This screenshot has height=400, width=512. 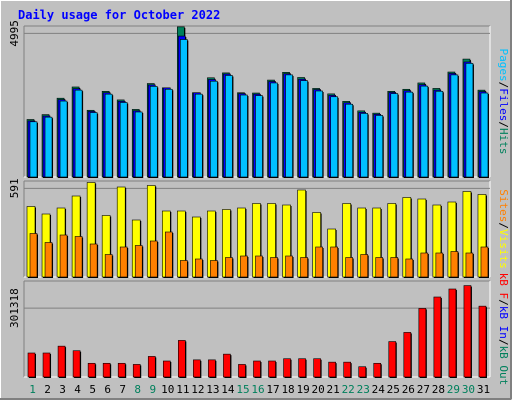 I want to click on x-tick-label-31: 31, so click(x=483, y=389).